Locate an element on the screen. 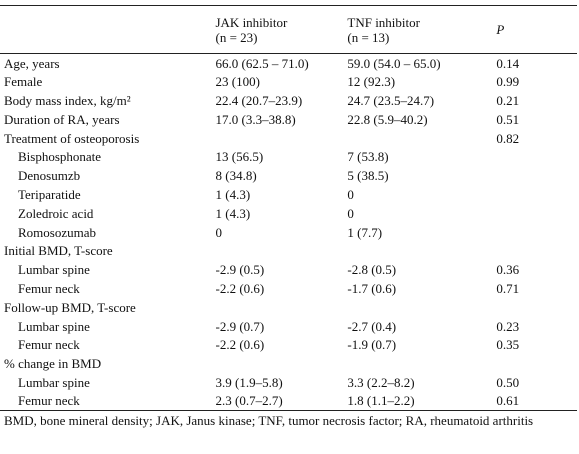 Image resolution: width=579 pixels, height=454 pixels. cell: 2.3 (0.7–2.7) is located at coordinates (249, 401).